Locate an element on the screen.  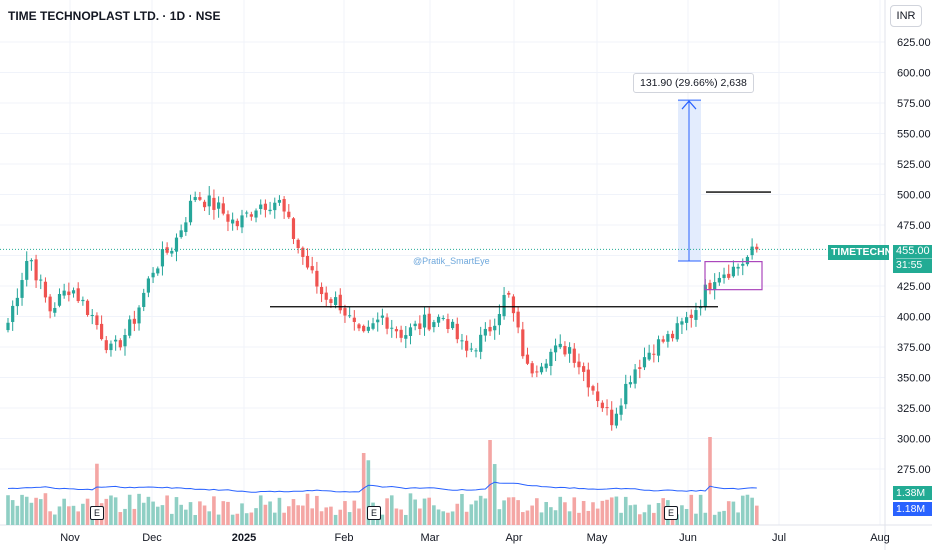
currency-button: INR is located at coordinates (906, 16).